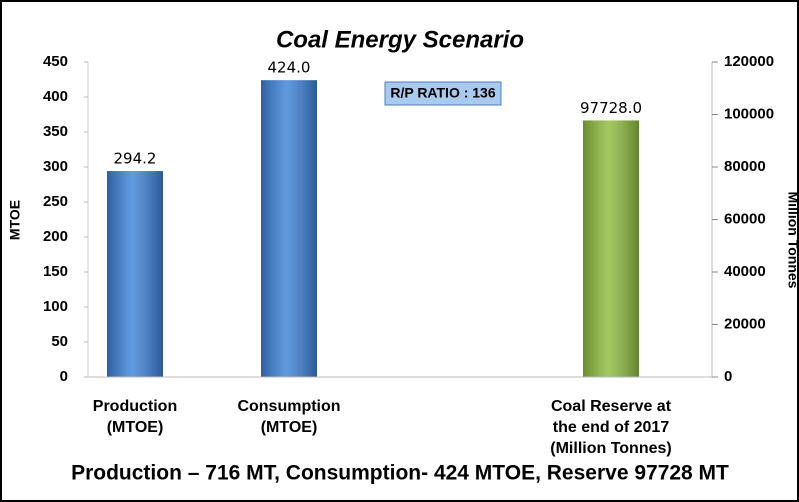  I want to click on x-tick-label: Consumption (MTOE), so click(288, 417).